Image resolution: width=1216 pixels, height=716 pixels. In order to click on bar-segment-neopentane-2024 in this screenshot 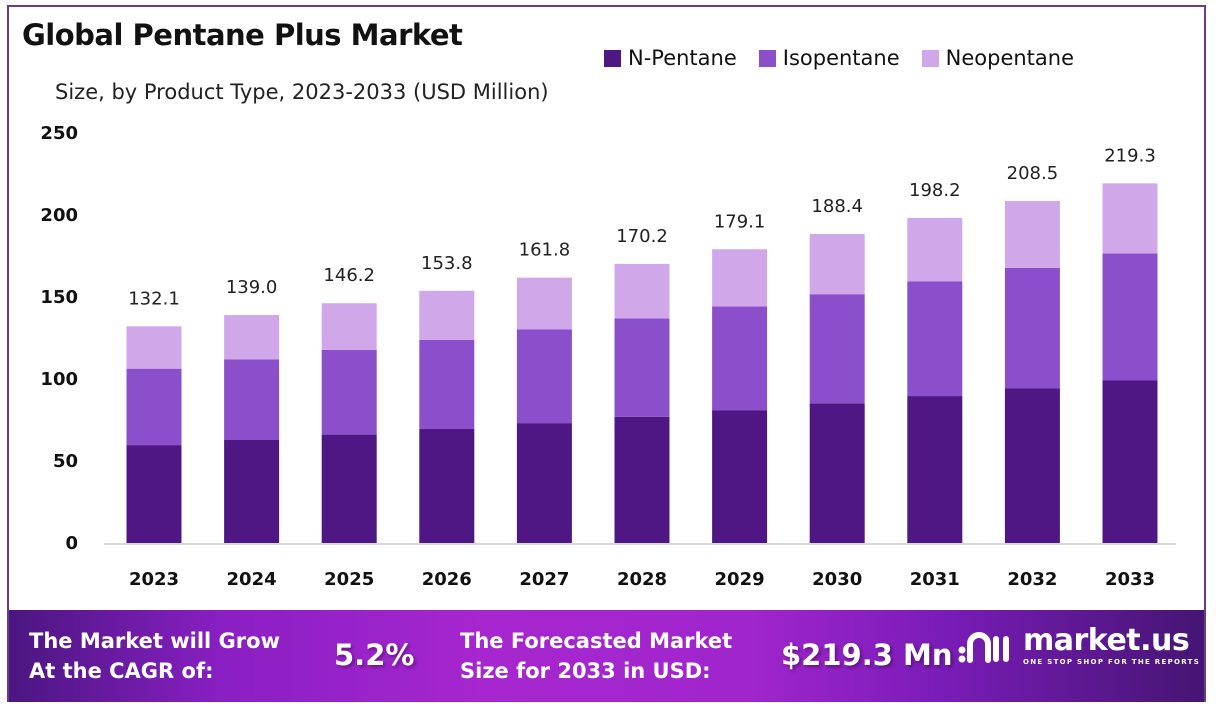, I will do `click(252, 337)`.